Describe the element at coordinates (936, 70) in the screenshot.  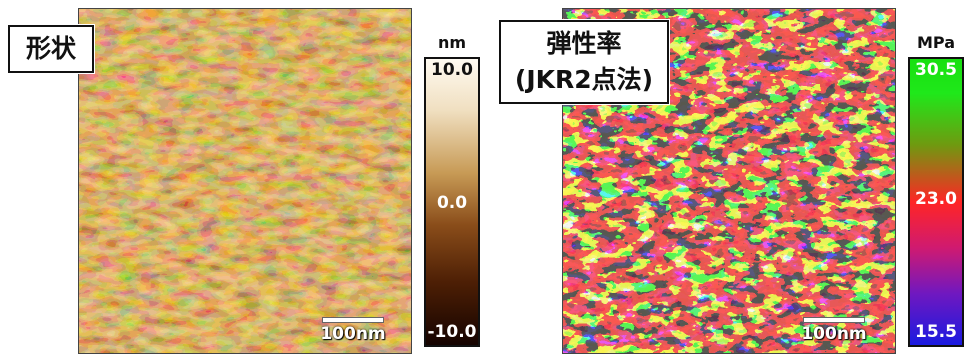
I see `modulus-colorbar-max: 30.5` at that location.